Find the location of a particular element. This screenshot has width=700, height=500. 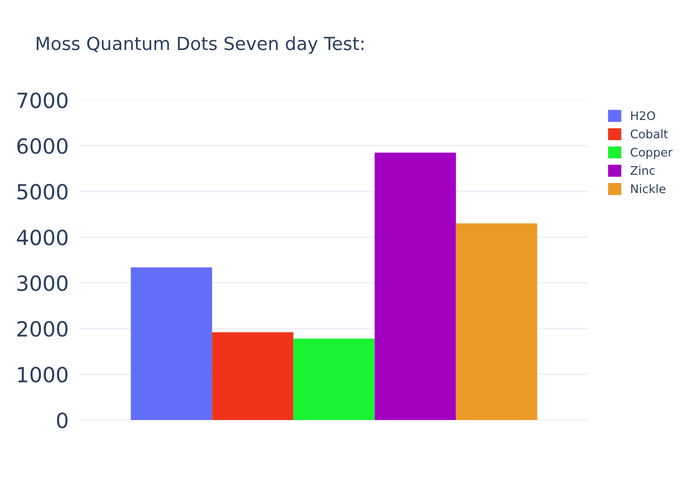

y-tick-label: 2000 is located at coordinates (42, 329).